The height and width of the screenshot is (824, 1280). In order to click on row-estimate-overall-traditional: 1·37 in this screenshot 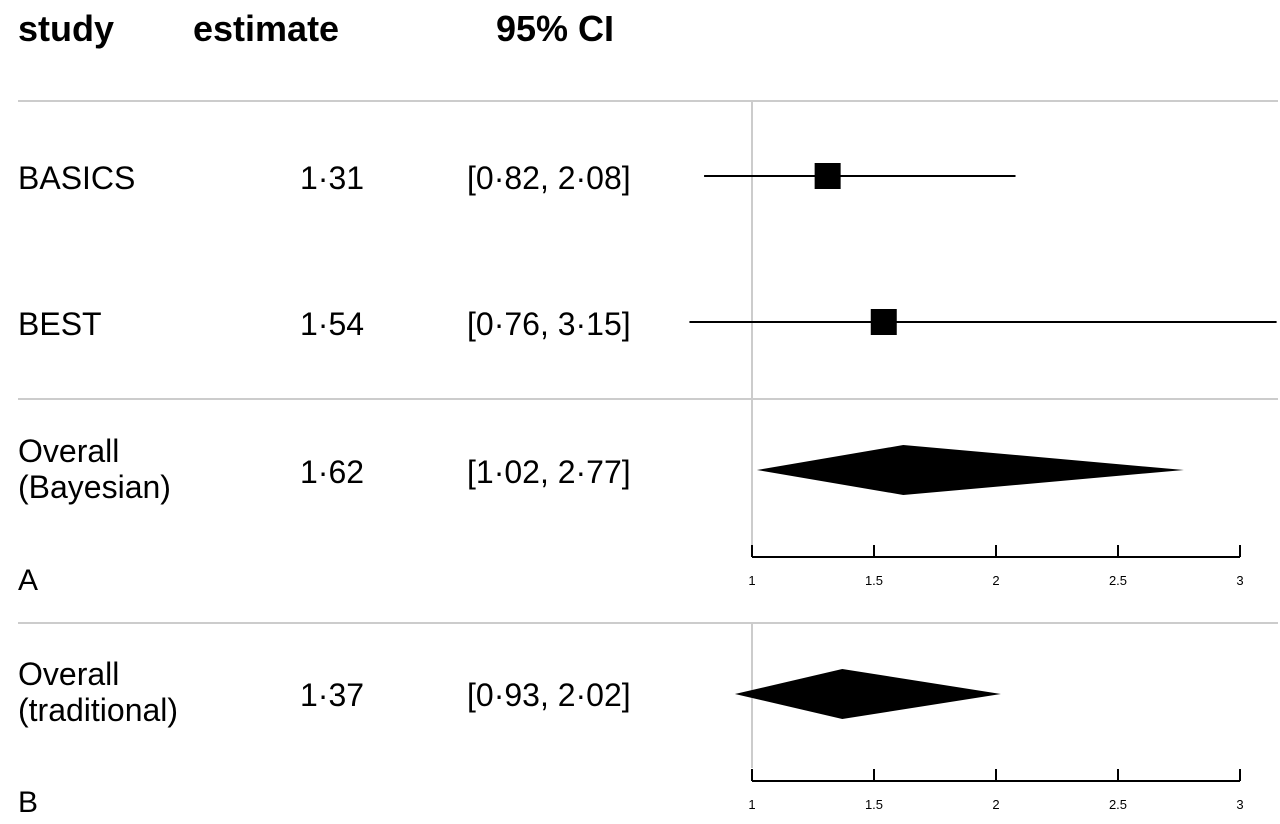, I will do `click(332, 695)`.